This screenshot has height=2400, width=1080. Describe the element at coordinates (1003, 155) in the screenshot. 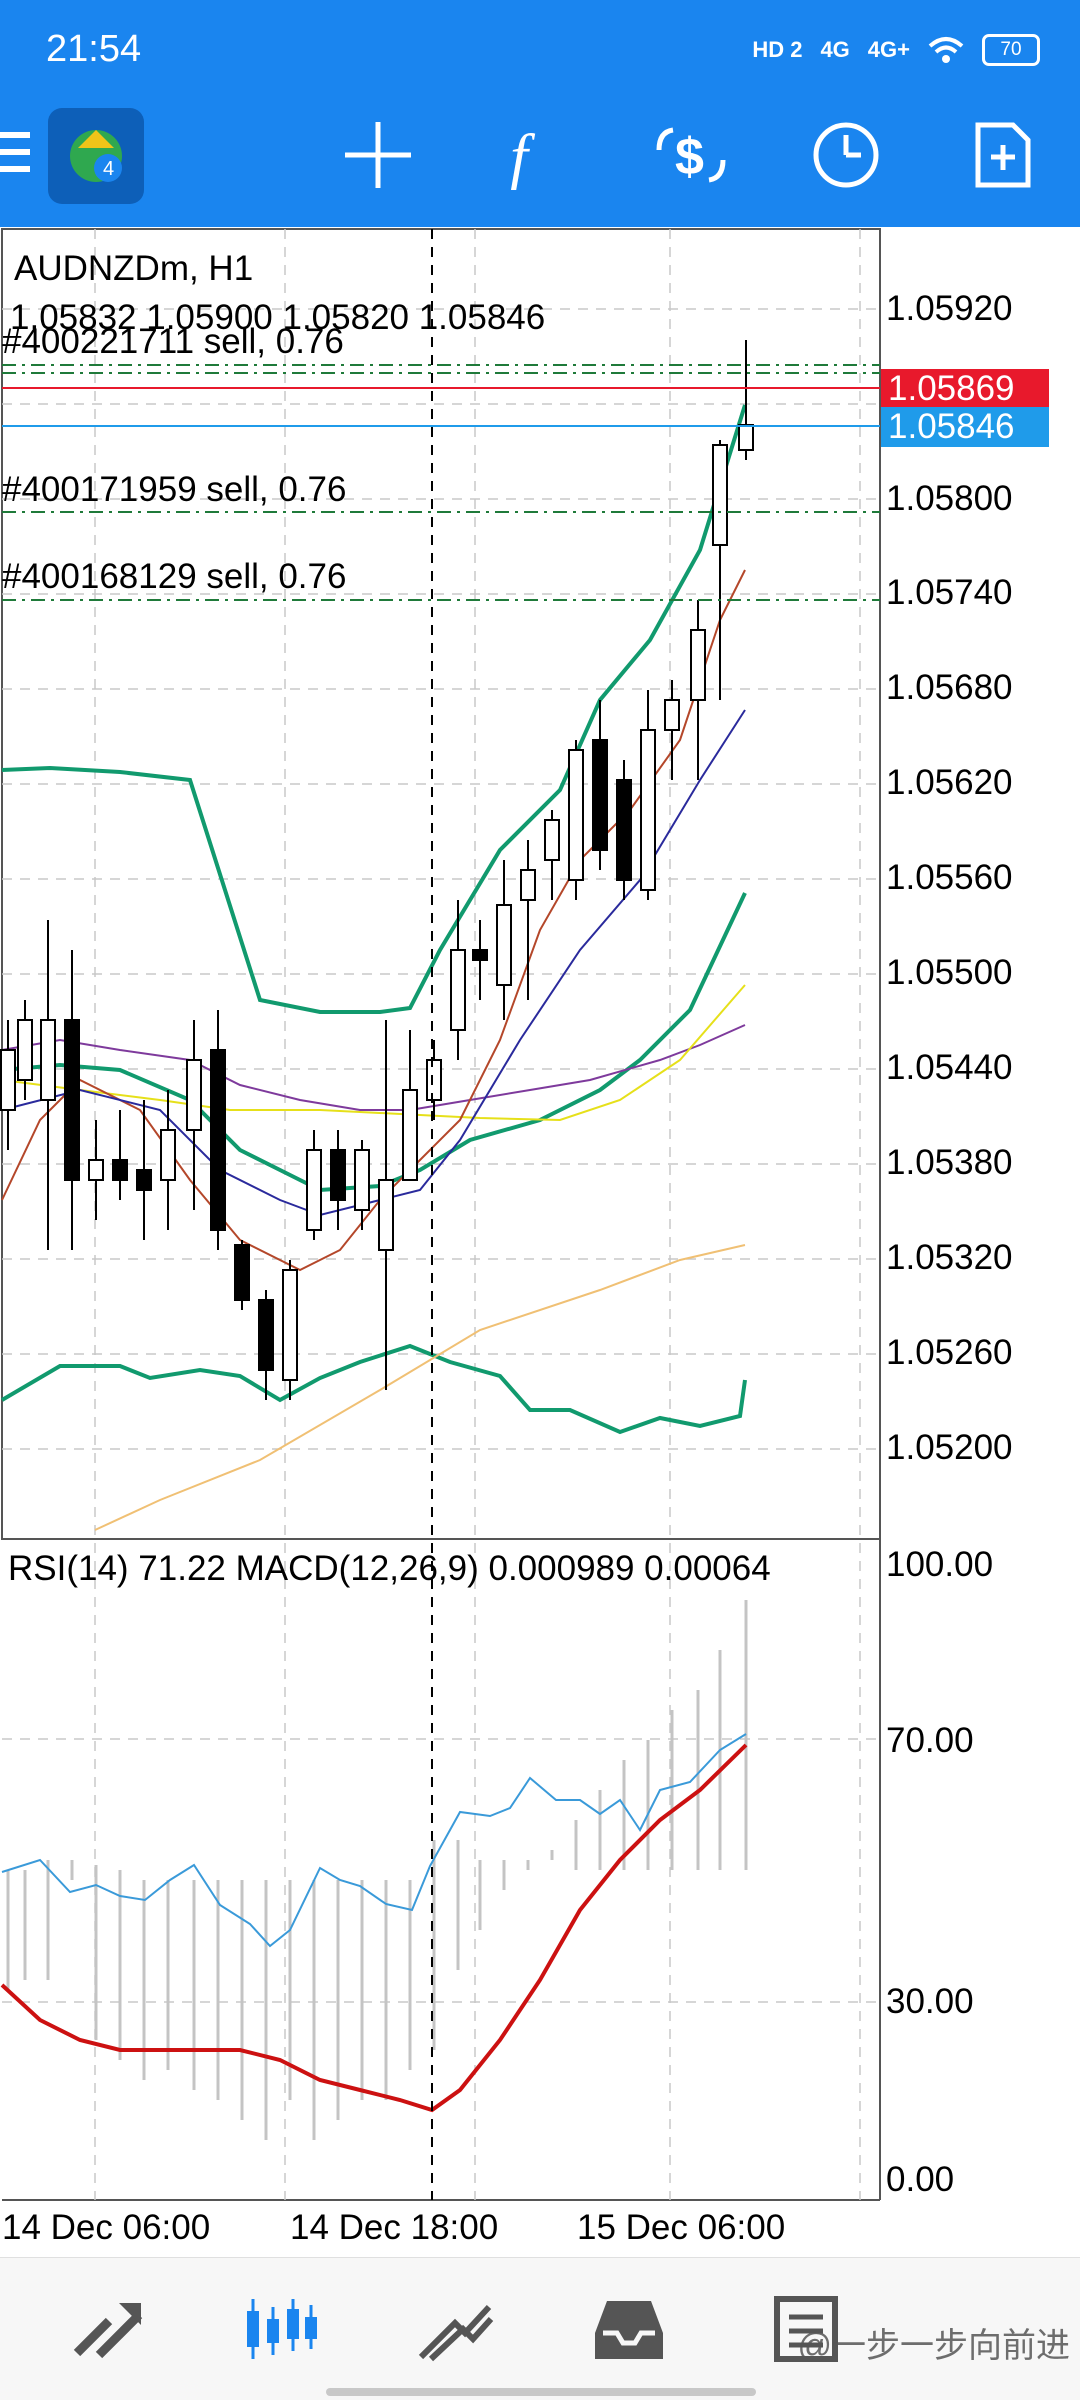

I see `add-template-icon` at that location.